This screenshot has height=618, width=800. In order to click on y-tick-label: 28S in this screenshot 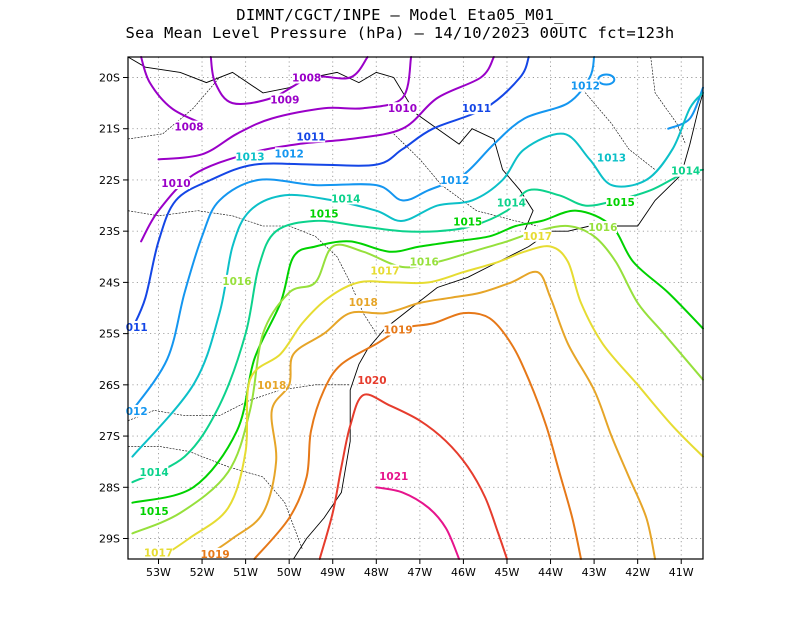, I will do `click(109, 487)`.